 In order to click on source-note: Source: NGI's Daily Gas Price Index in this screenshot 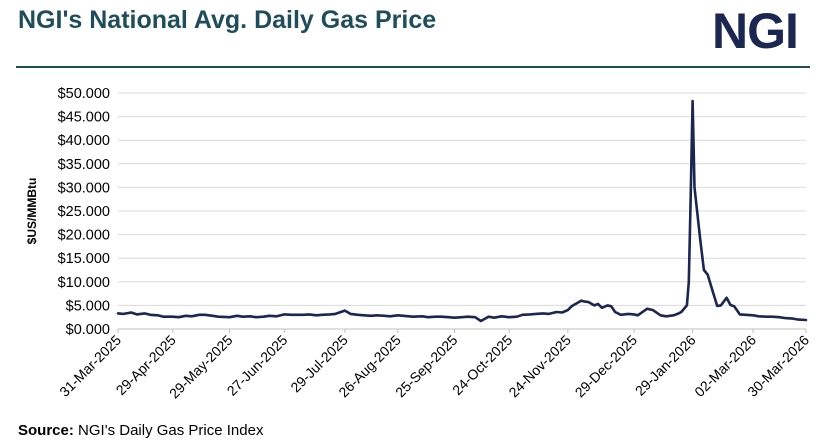, I will do `click(140, 430)`.